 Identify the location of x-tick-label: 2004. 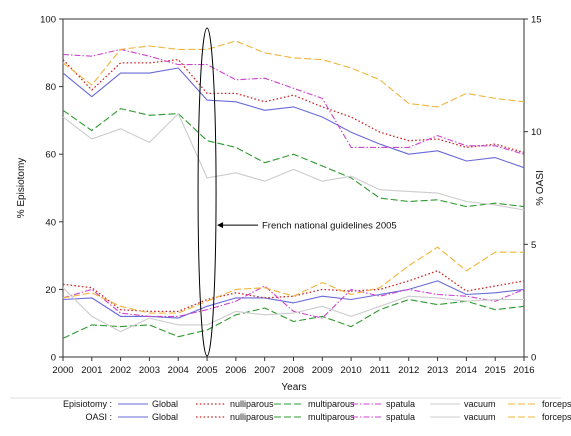
(178, 370).